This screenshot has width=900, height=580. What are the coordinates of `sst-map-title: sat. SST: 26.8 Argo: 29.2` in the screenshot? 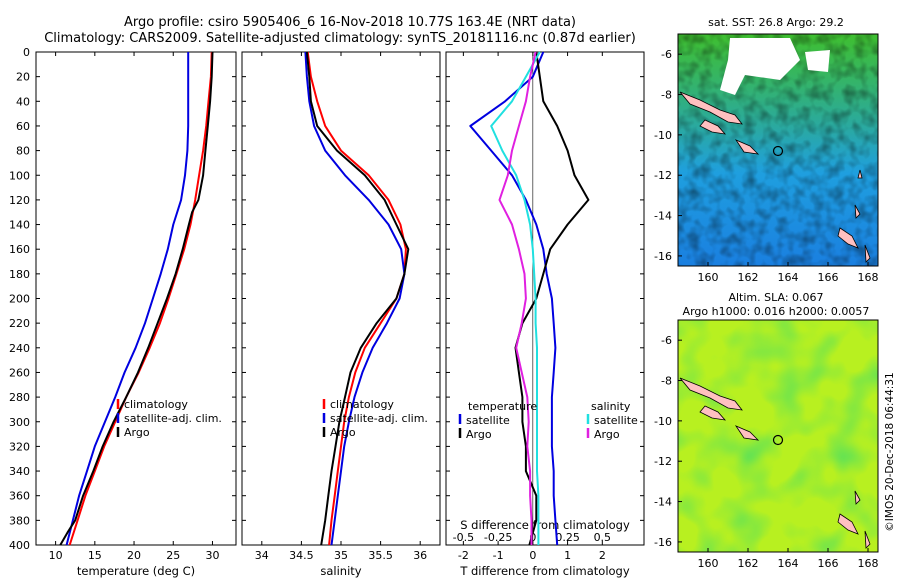 It's located at (776, 22).